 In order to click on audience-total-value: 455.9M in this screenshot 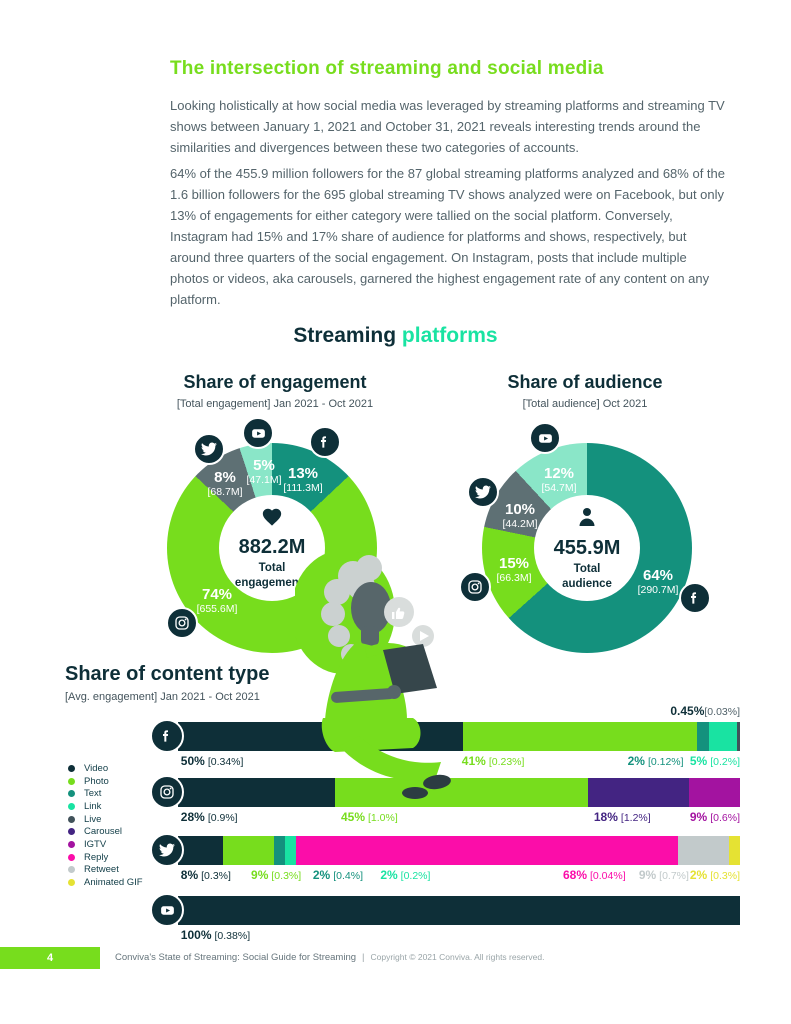, I will do `click(587, 547)`.